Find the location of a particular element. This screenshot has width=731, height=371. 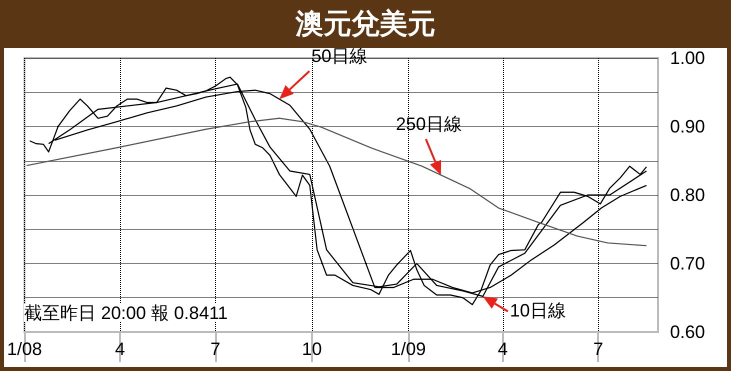

y-tick-label: 0.90 is located at coordinates (688, 126).